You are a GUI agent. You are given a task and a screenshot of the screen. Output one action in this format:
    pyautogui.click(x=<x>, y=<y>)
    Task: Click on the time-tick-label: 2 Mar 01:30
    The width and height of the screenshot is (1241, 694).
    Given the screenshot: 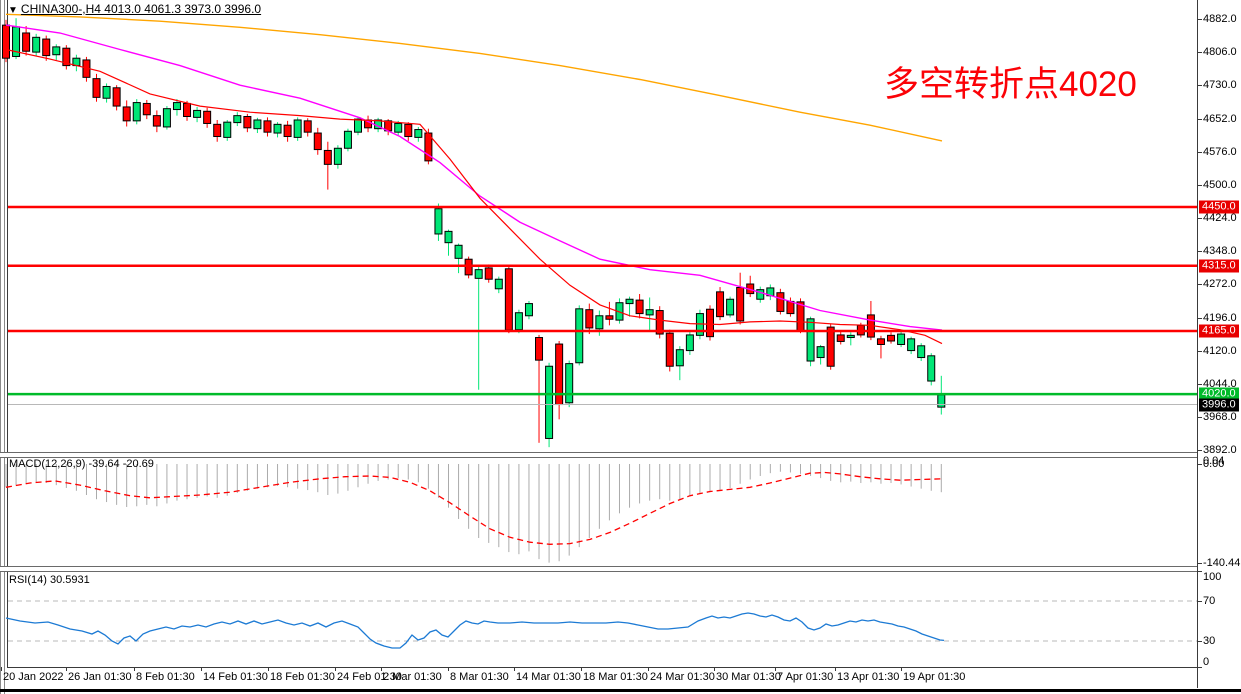 What is the action you would take?
    pyautogui.click(x=412, y=677)
    